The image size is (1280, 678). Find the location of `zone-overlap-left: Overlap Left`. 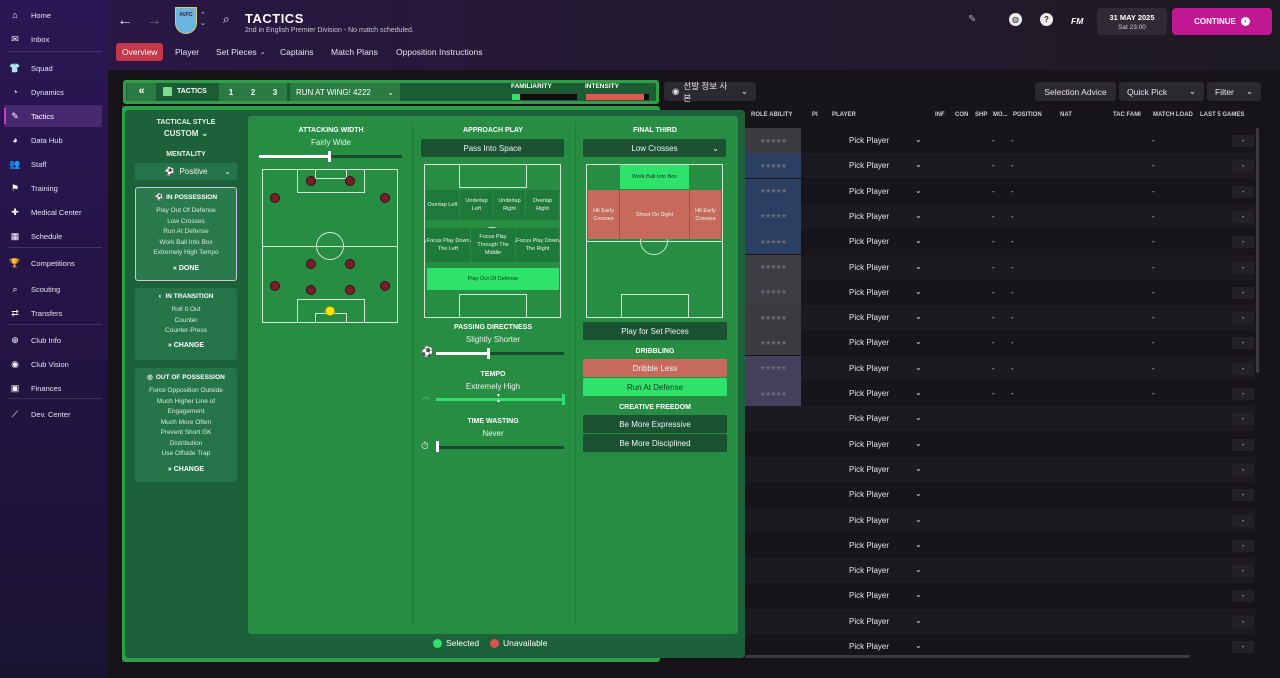

zone-overlap-left: Overlap Left is located at coordinates (442, 205).